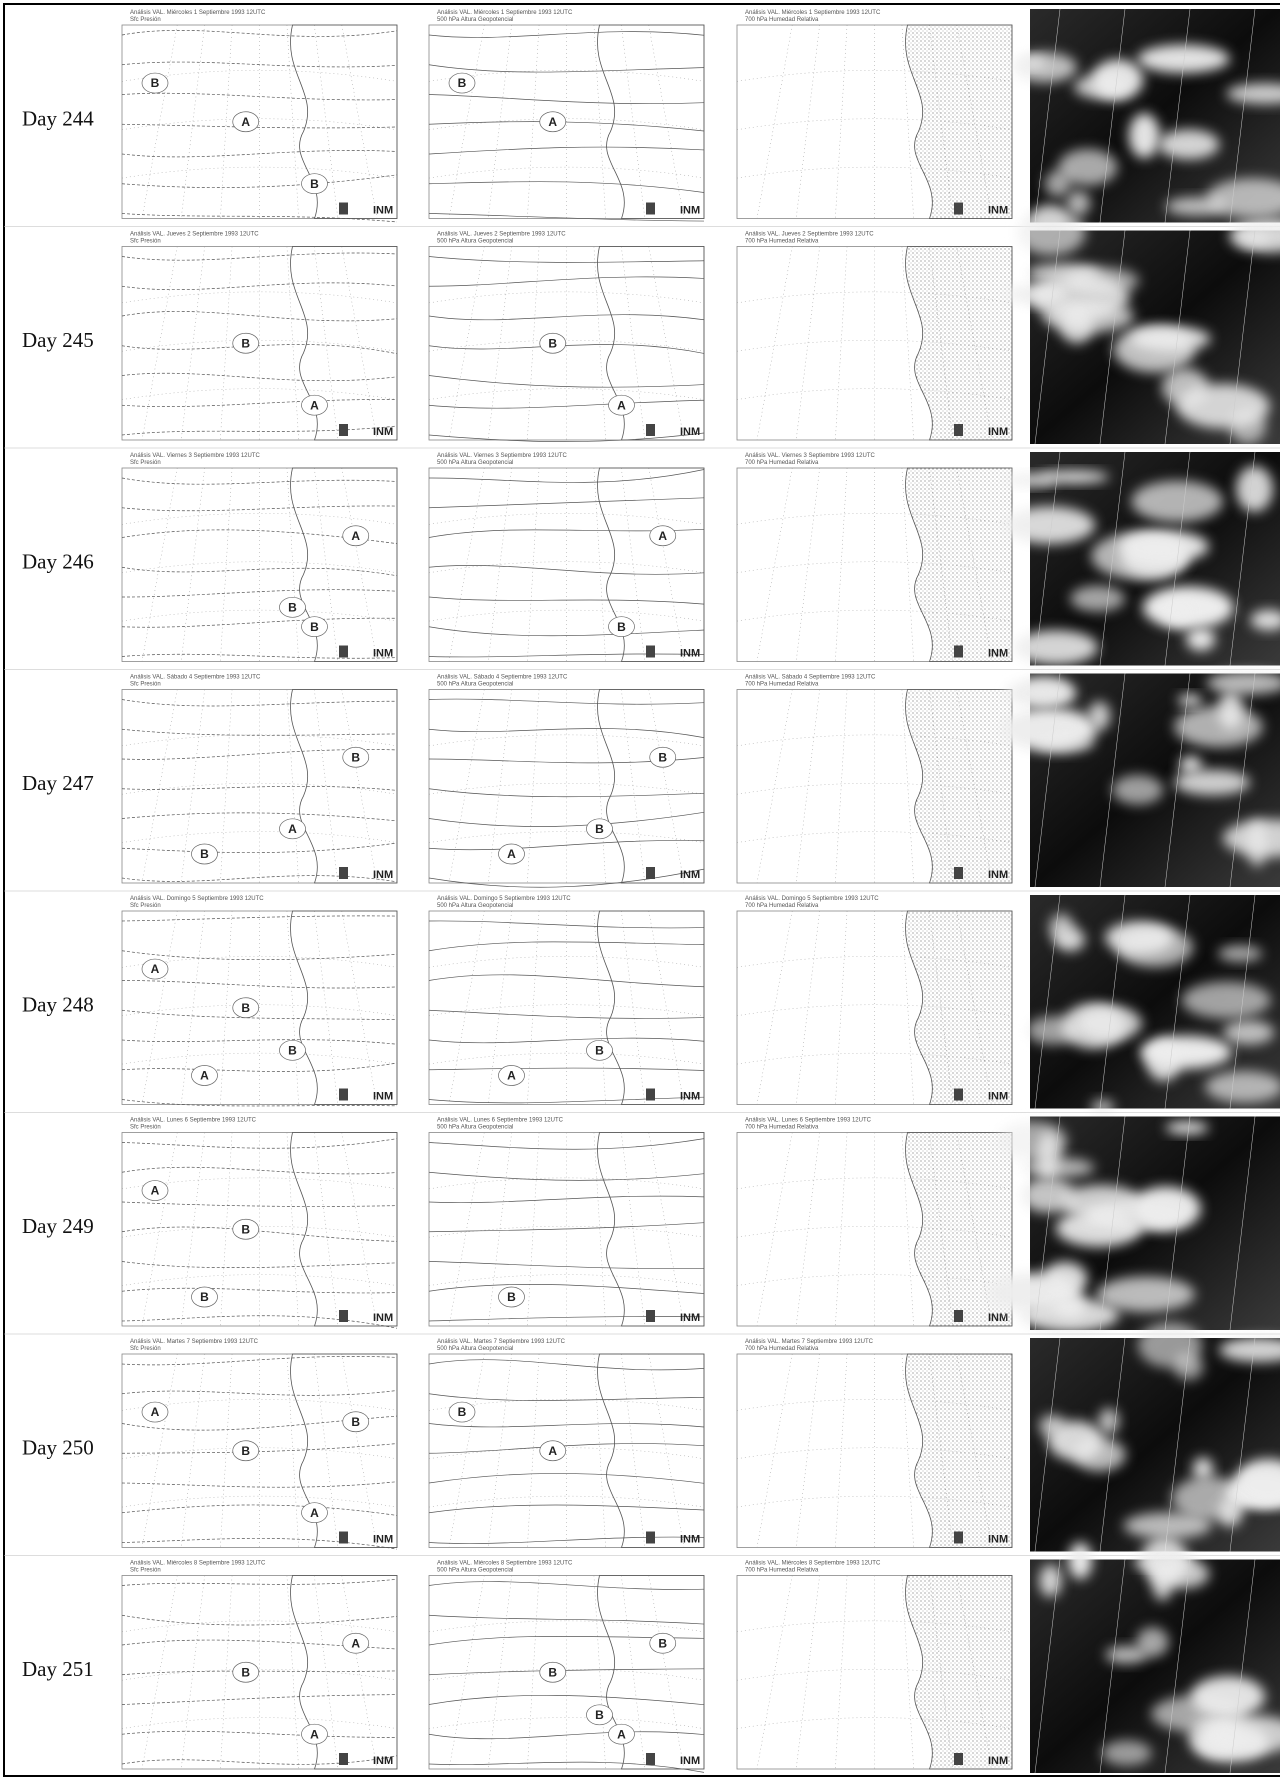 The image size is (1280, 1780). I want to click on day-label: Day 251, so click(58, 1669).